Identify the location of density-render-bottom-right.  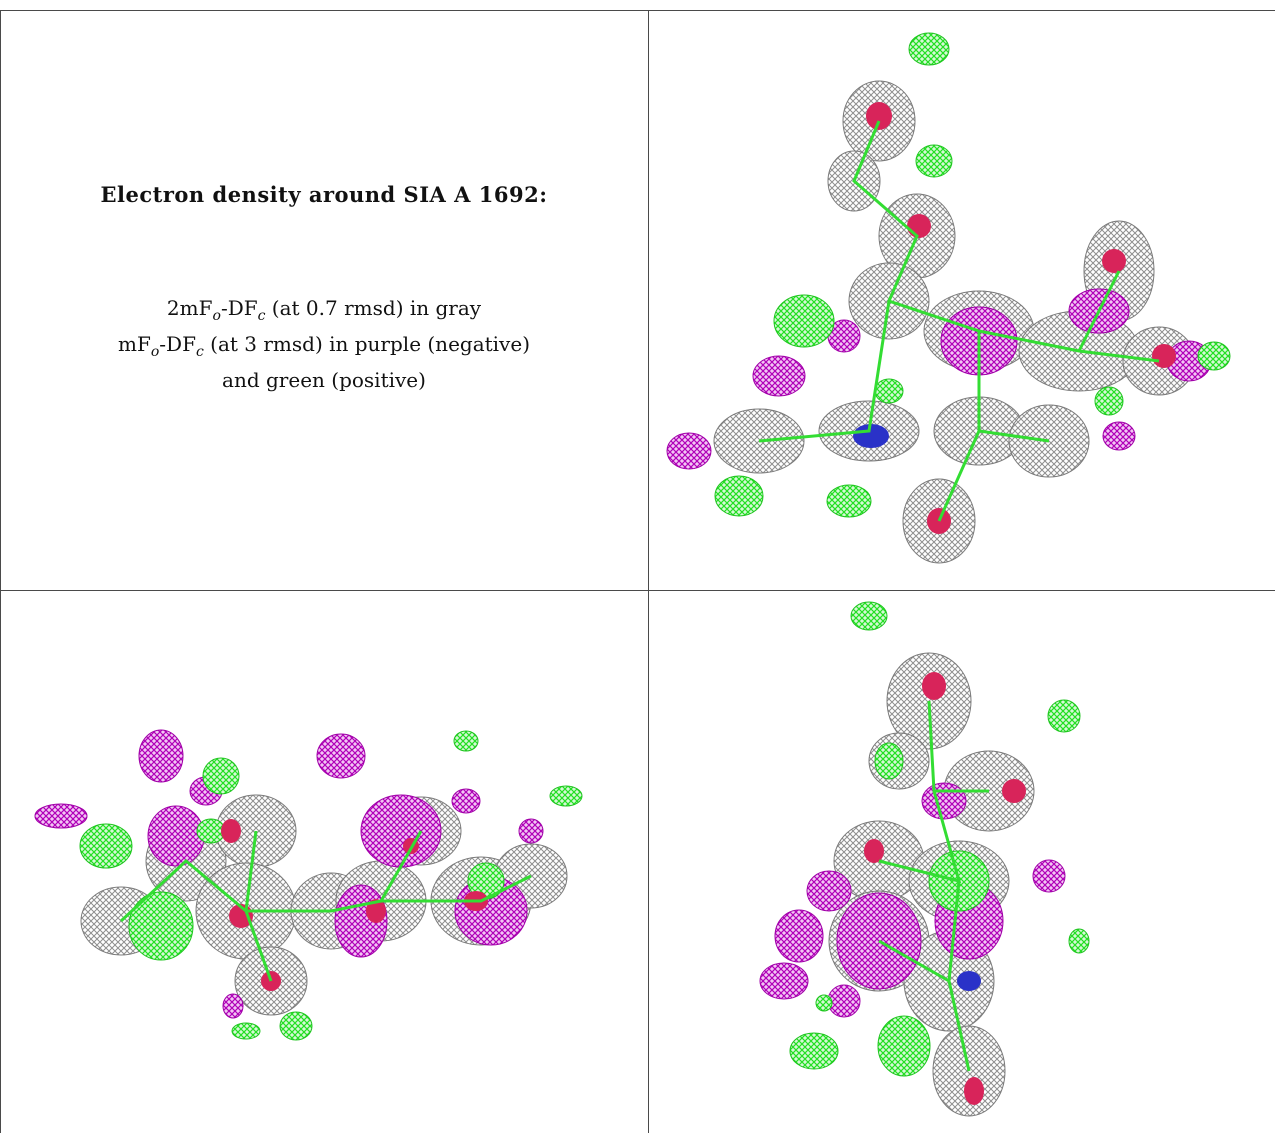
(924, 859).